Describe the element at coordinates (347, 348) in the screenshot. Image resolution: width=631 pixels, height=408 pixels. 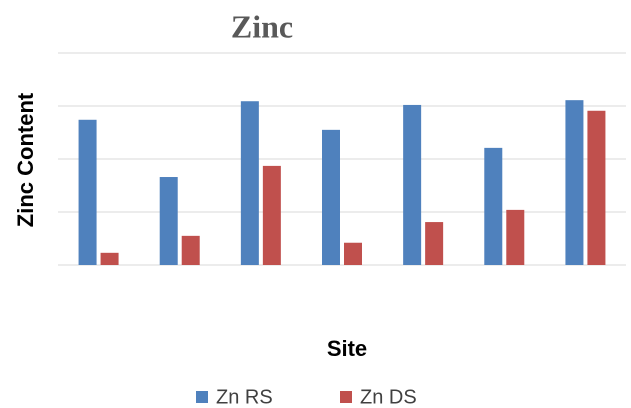
I see `x-axis-label: Site` at that location.